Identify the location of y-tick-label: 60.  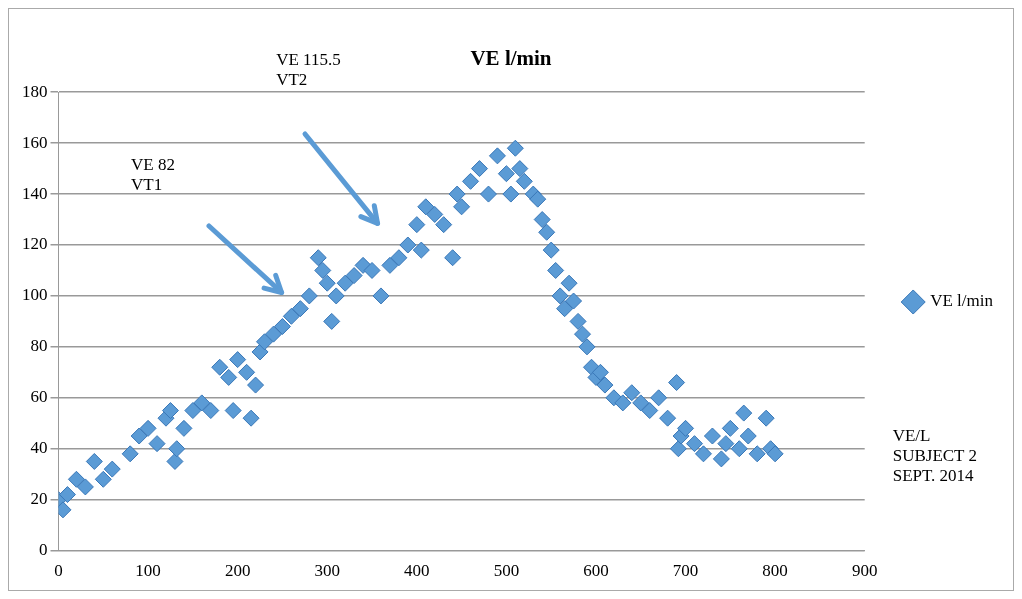
(39, 397).